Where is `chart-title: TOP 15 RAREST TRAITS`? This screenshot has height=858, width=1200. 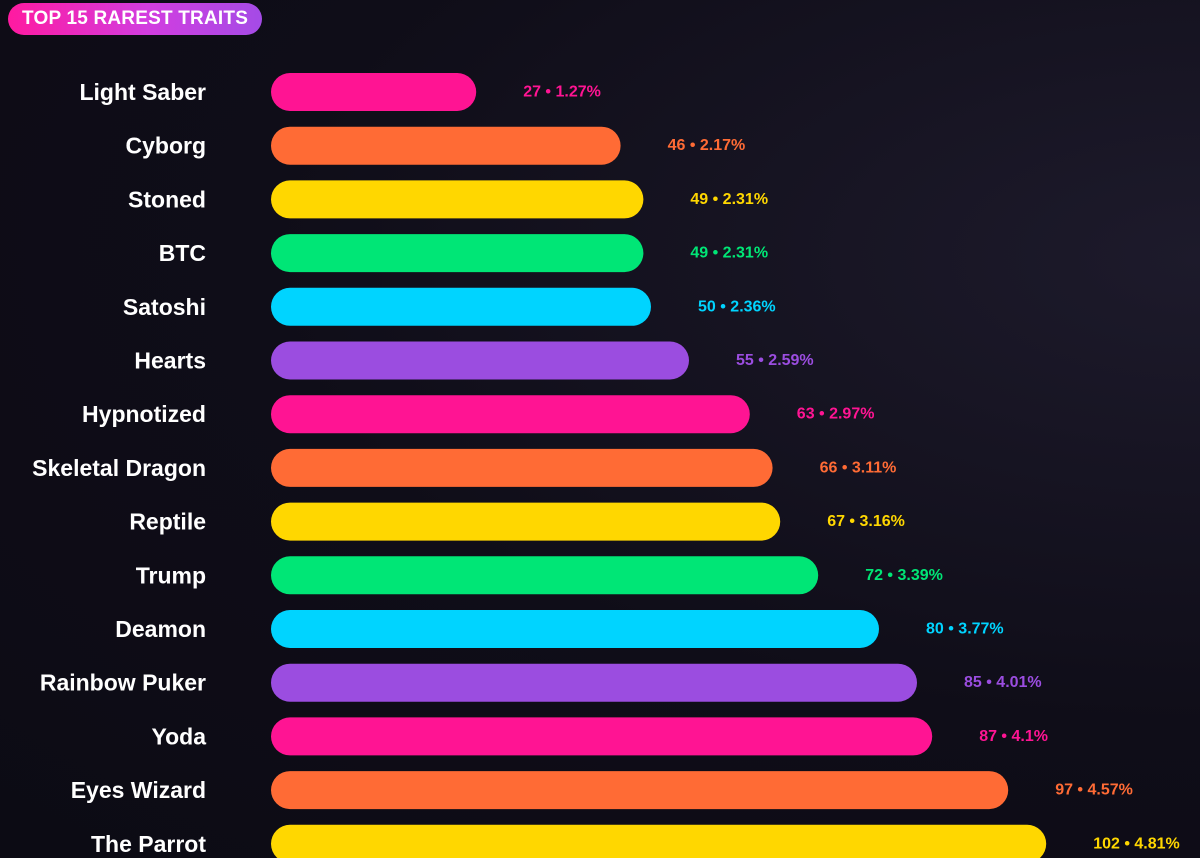
chart-title: TOP 15 RAREST TRAITS is located at coordinates (135, 18).